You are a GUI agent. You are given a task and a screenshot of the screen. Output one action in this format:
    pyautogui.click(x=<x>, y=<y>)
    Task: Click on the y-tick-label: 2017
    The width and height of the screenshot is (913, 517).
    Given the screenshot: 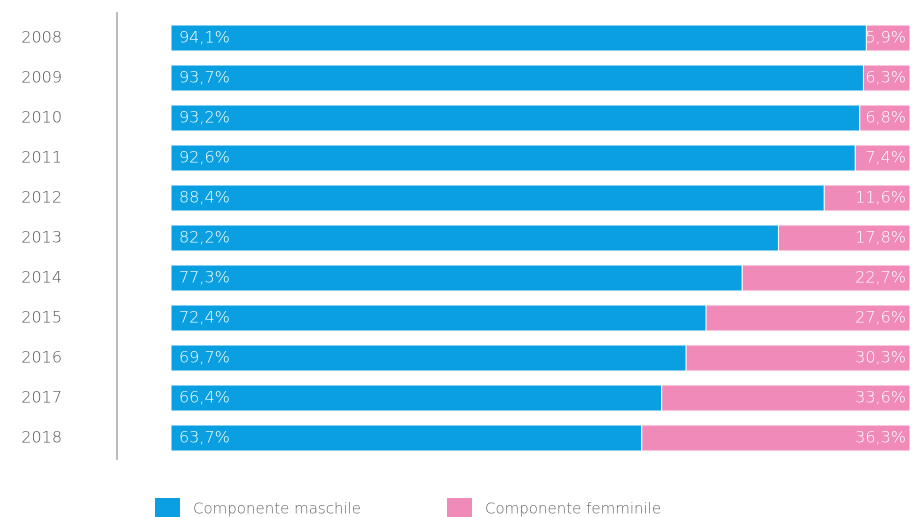 What is the action you would take?
    pyautogui.click(x=41, y=397)
    